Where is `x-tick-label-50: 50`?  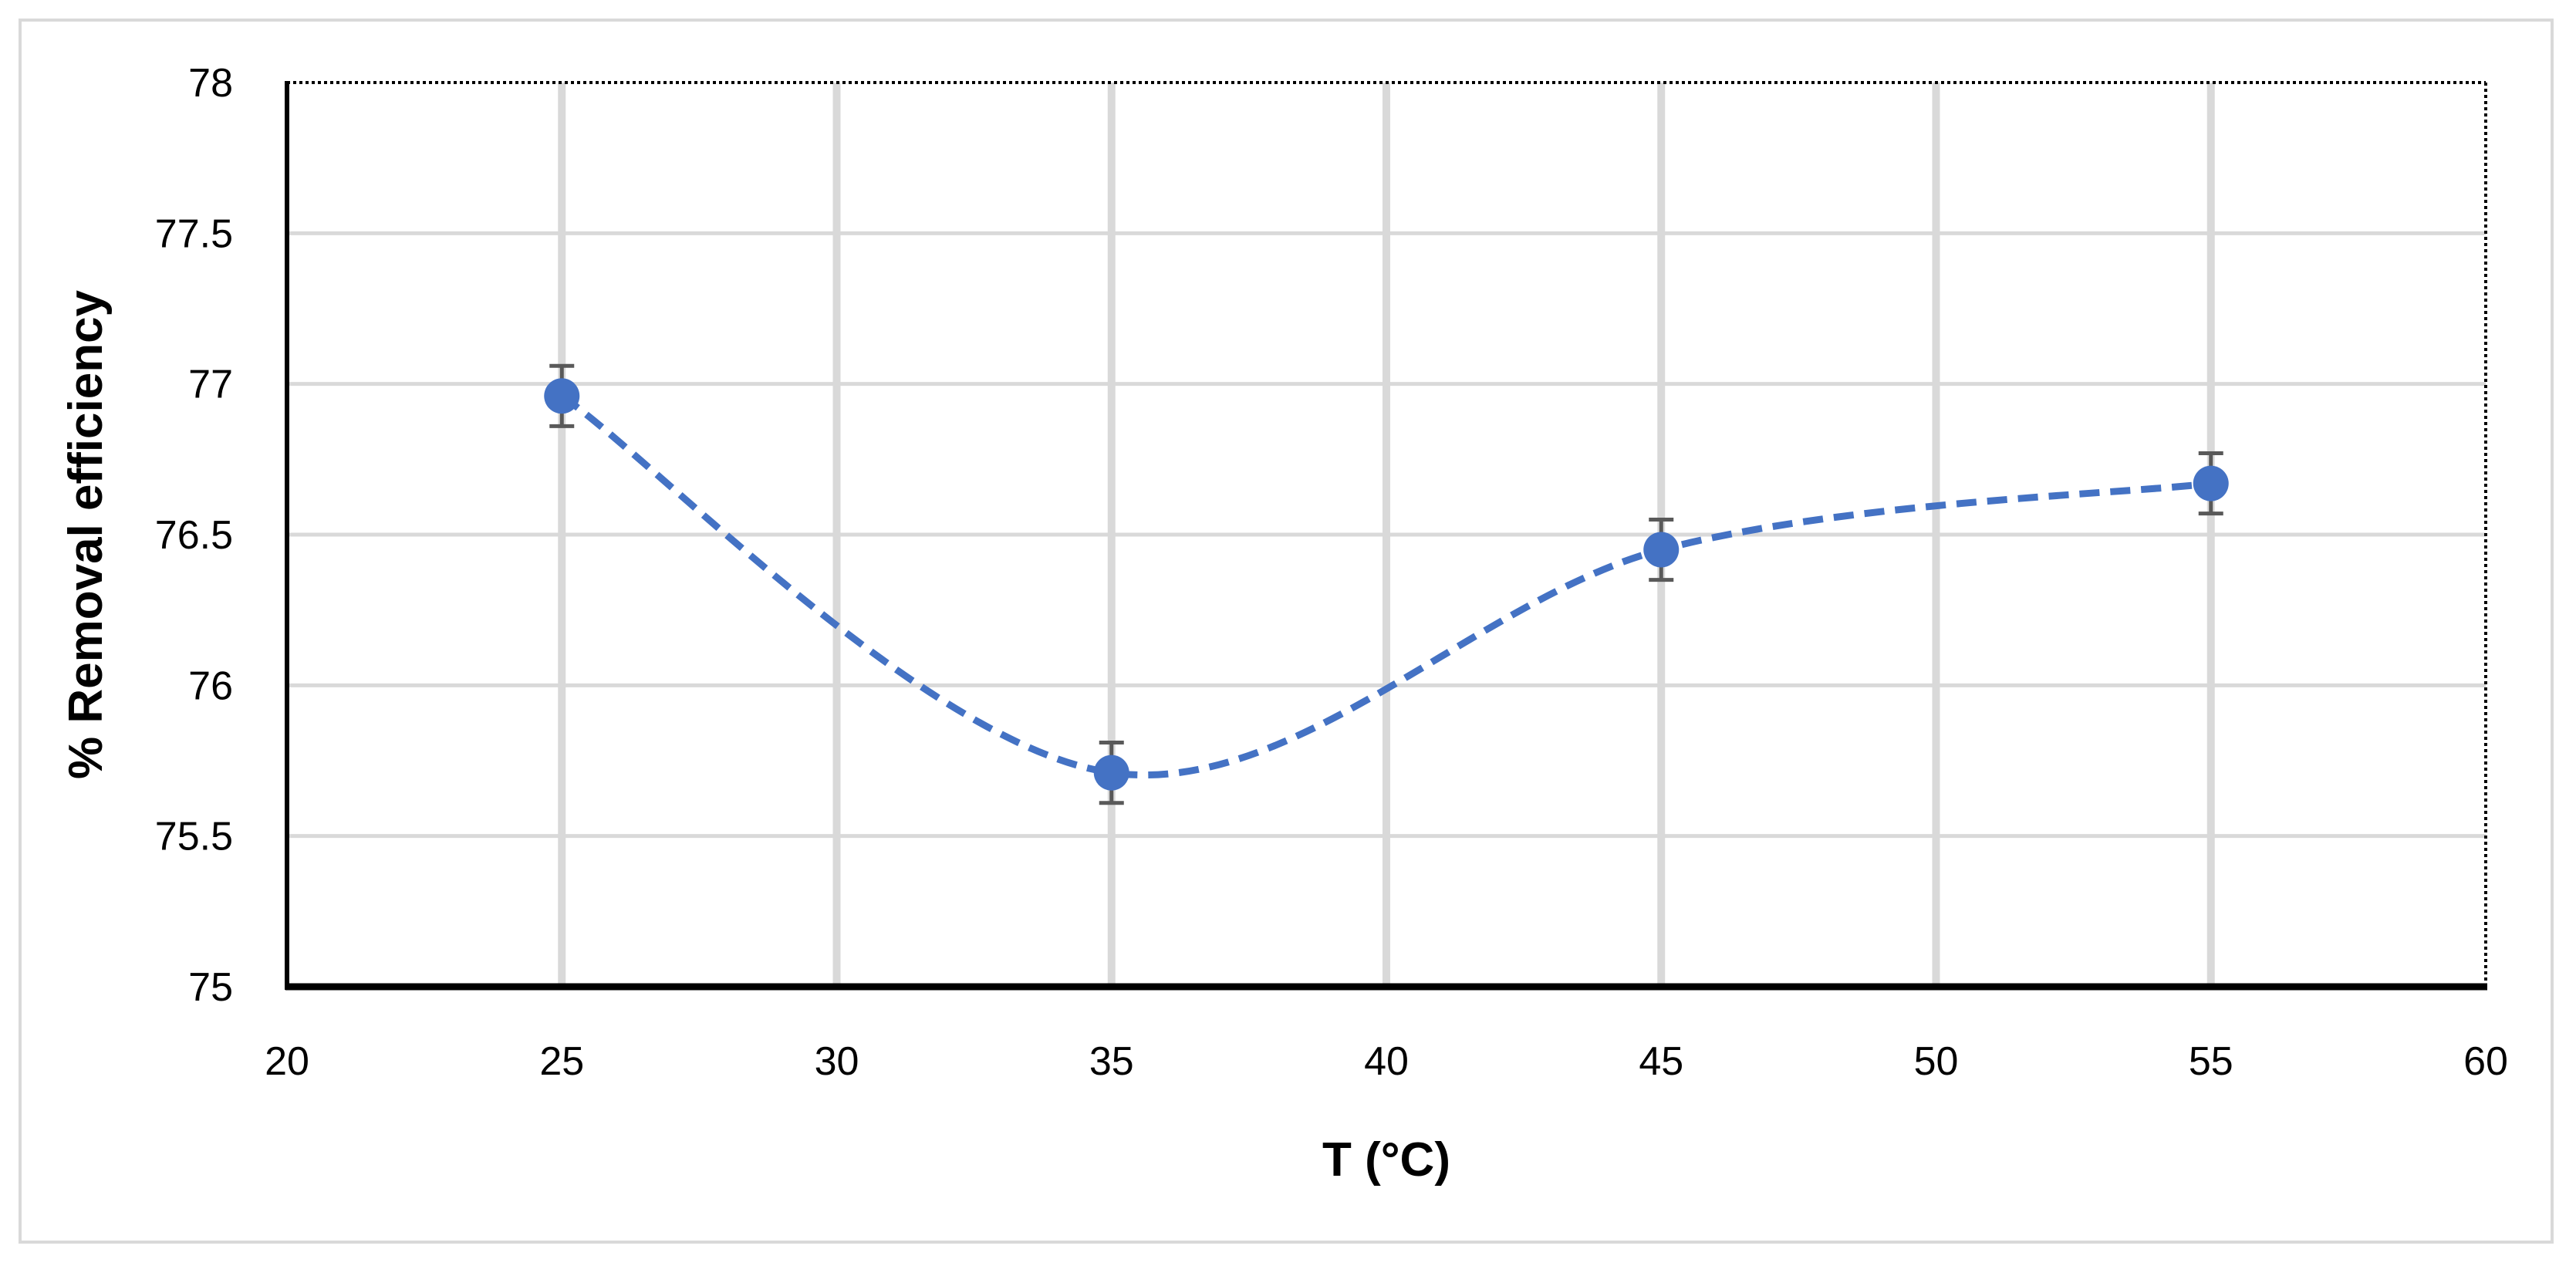
x-tick-label-50: 50 is located at coordinates (1936, 1062).